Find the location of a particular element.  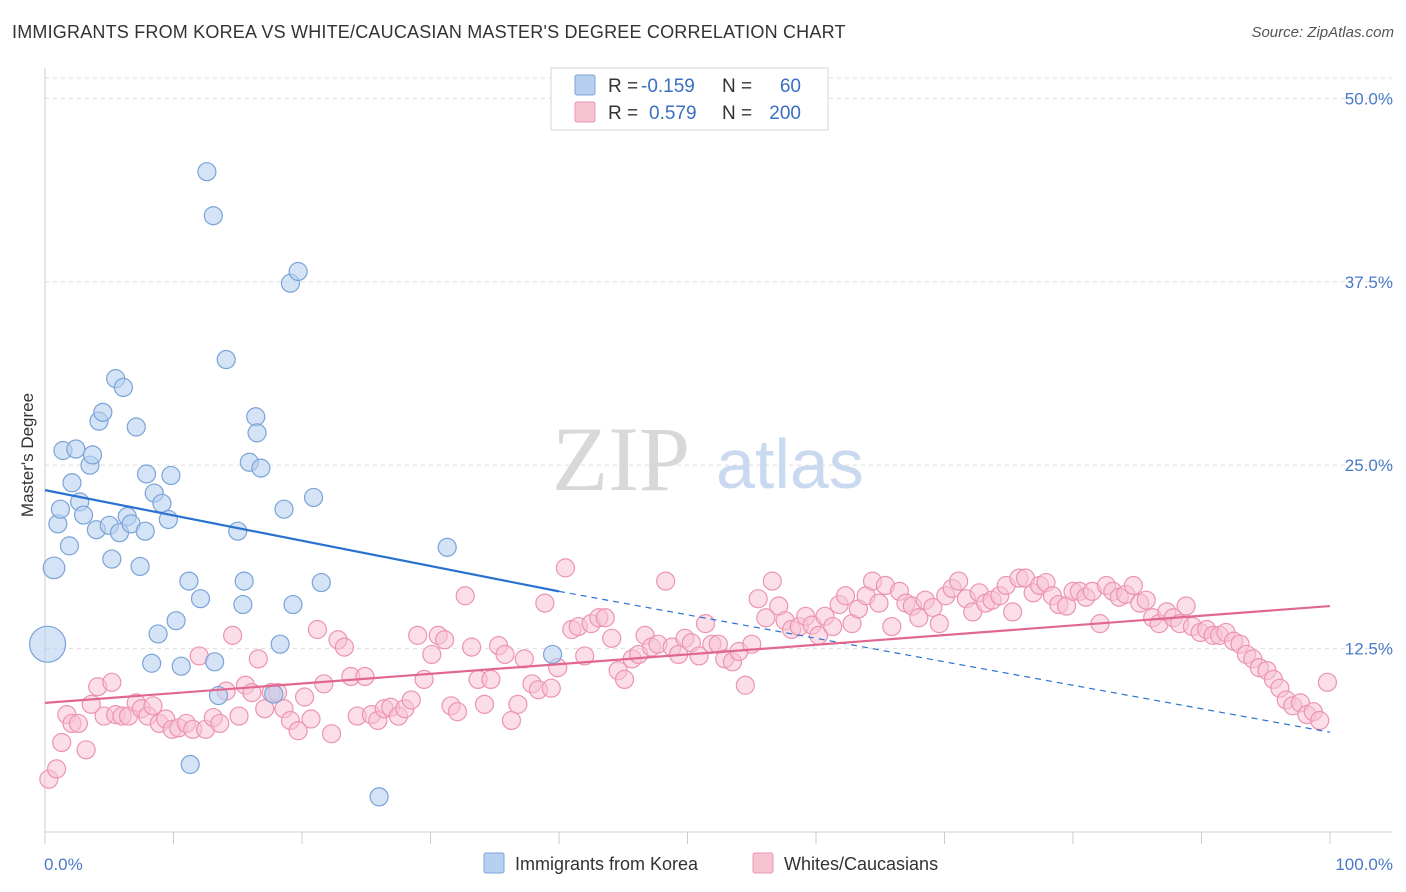

legend-swatch-pink is located at coordinates (585, 112).